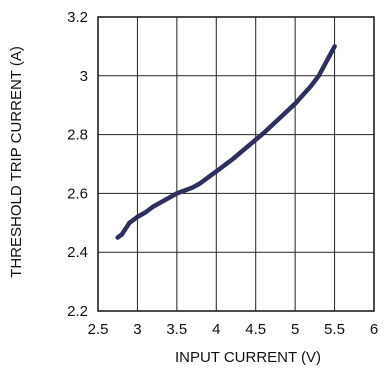  What do you see at coordinates (77, 135) in the screenshot?
I see `y-tick-label-3: 2.8` at bounding box center [77, 135].